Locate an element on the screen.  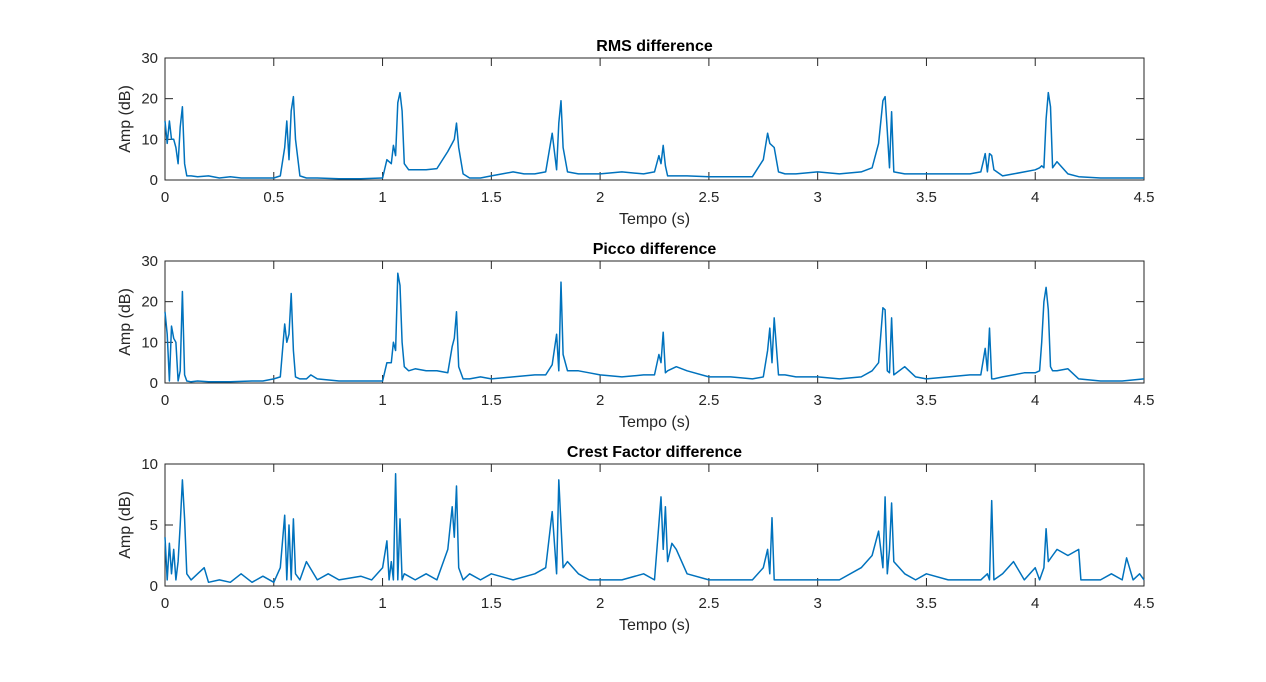
subplot-title: Crest Factor difference is located at coordinates (654, 452).